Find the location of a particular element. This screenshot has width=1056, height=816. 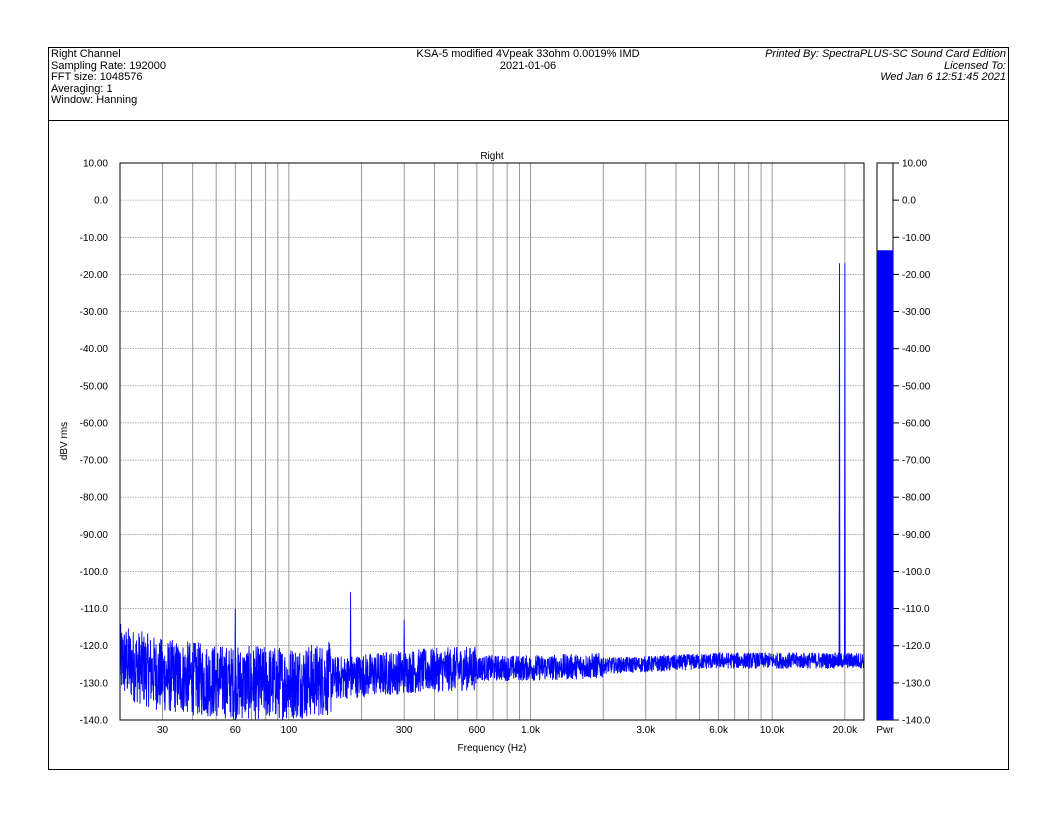

meter-tick-label: -70.00 is located at coordinates (916, 461).